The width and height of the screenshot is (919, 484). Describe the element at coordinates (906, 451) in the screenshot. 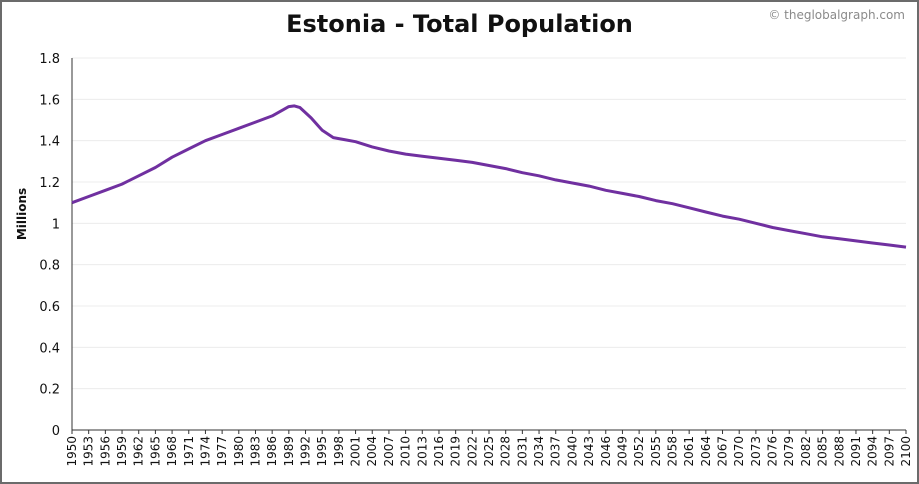

I see `x-tick-label: 2100` at that location.